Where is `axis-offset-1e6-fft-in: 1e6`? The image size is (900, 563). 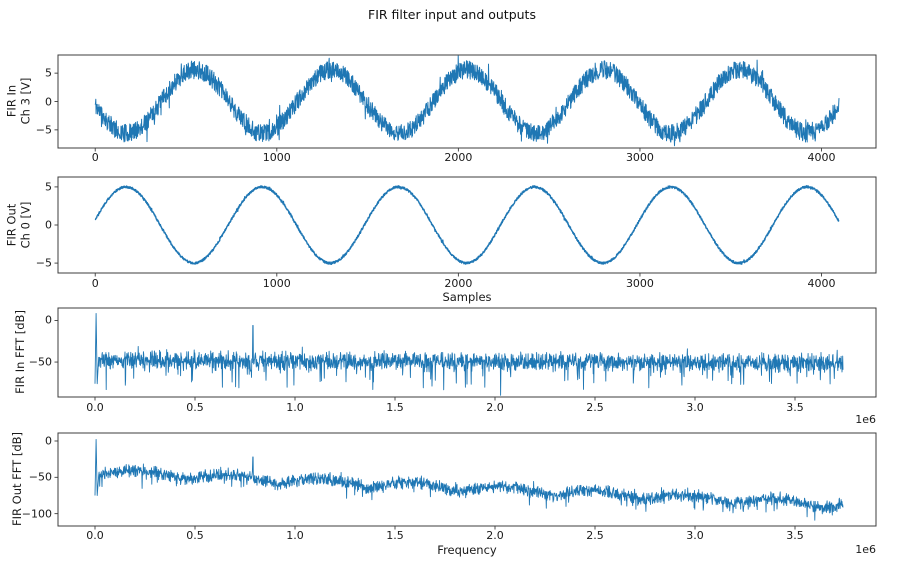 axis-offset-1e6-fft-in: 1e6 is located at coordinates (865, 419).